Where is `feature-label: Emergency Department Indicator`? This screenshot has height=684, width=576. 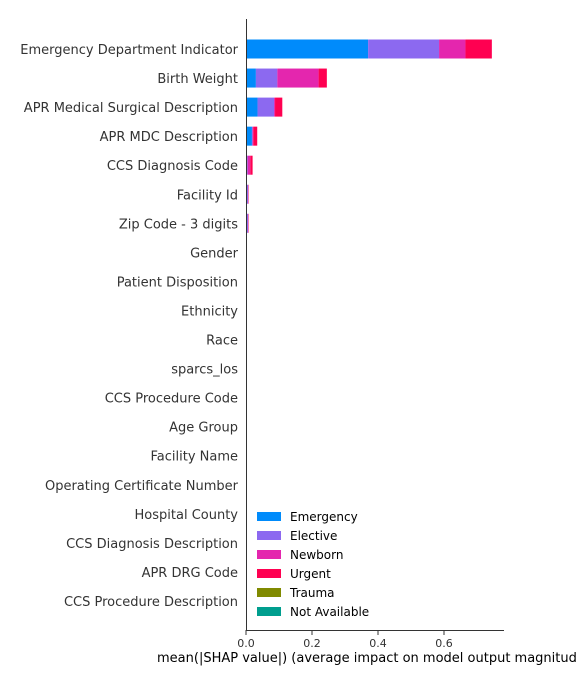 feature-label: Emergency Department Indicator is located at coordinates (129, 50).